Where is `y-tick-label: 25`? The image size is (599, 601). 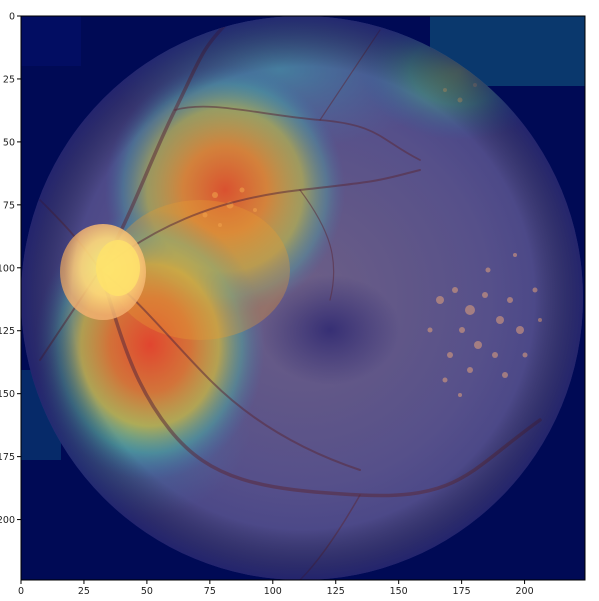
y-tick-label: 25 is located at coordinates (9, 79).